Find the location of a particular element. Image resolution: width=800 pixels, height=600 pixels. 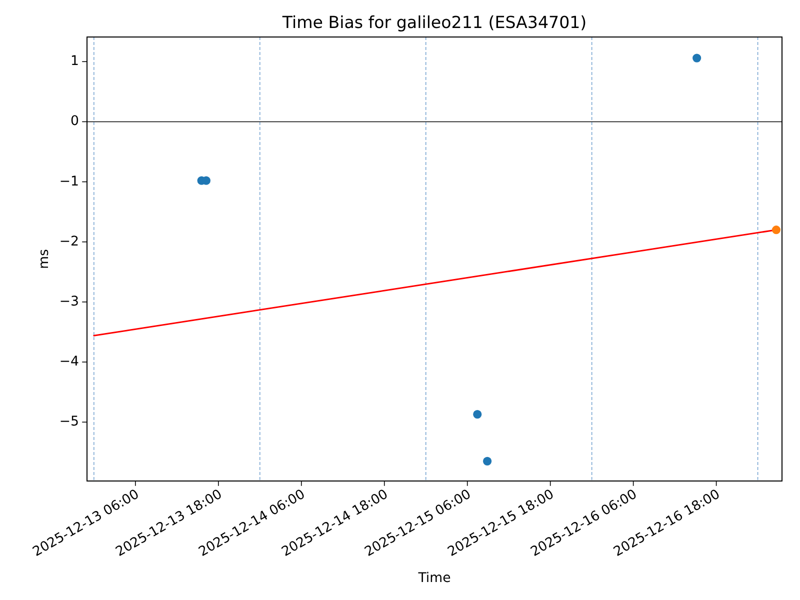

y-tick-label: 1 is located at coordinates (74, 62).